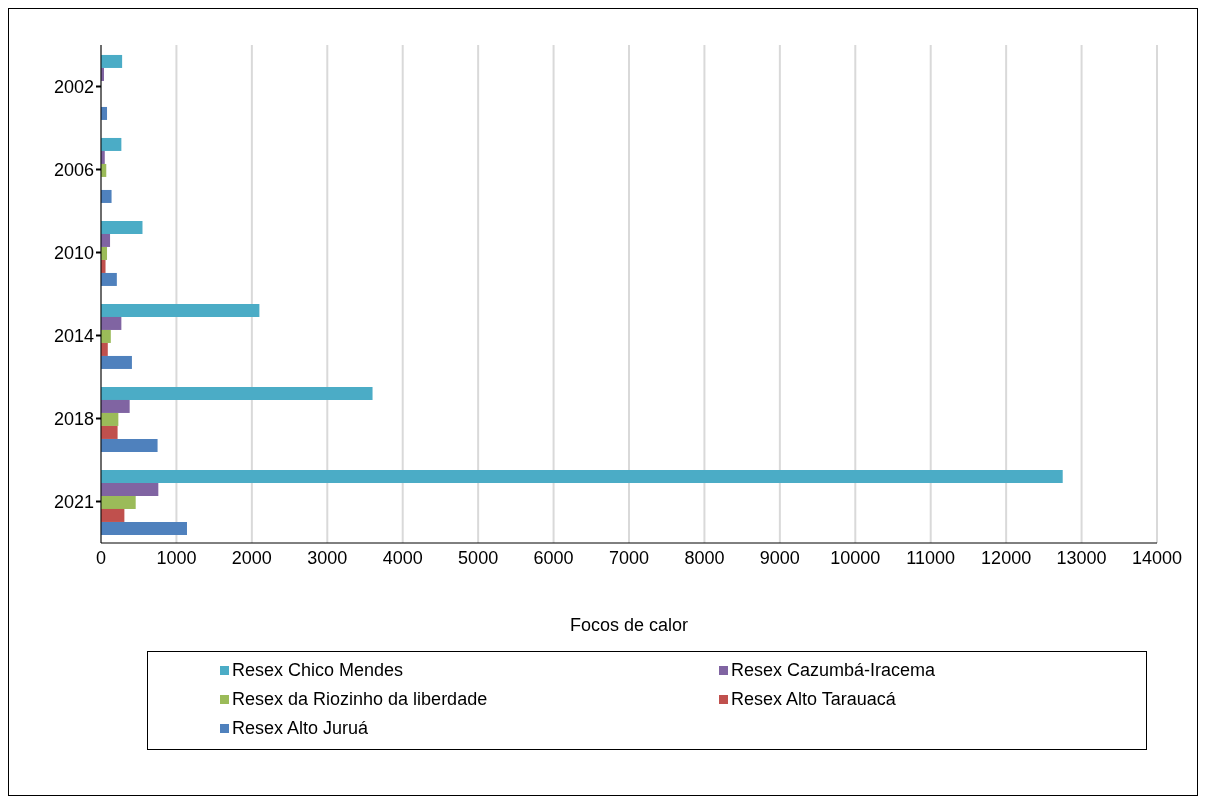 This screenshot has width=1209, height=807. I want to click on y-tick-label: 2006, so click(73, 169).